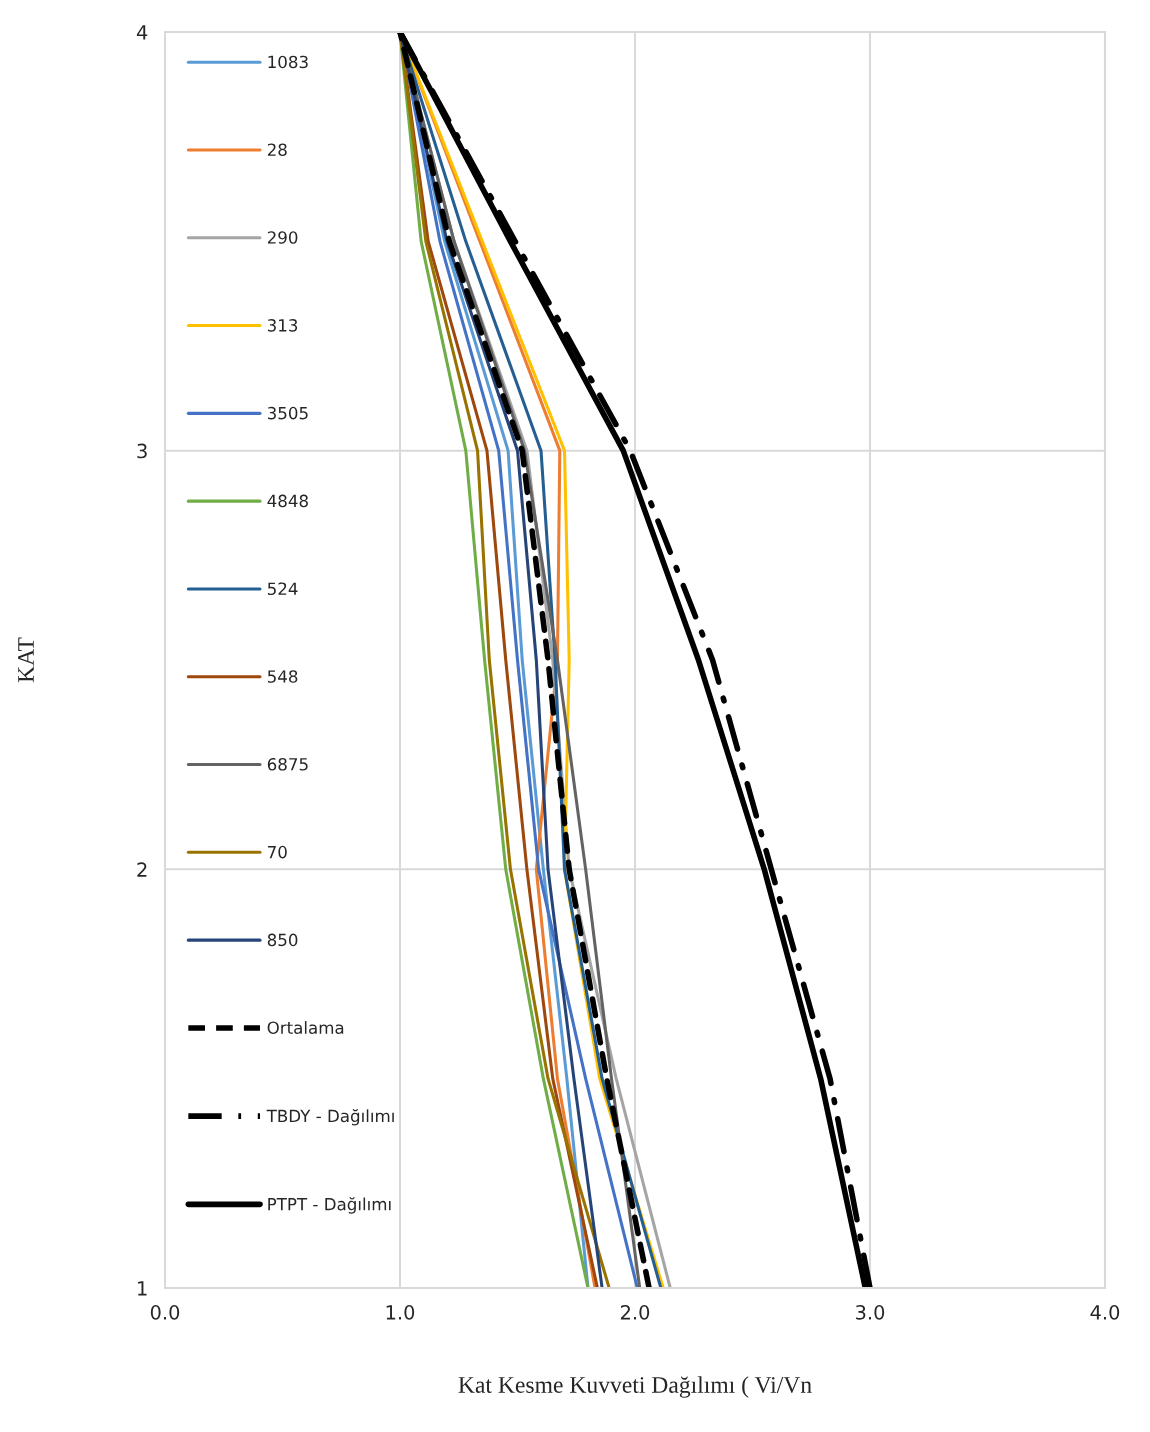 The image size is (1150, 1432). Describe the element at coordinates (277, 852) in the screenshot. I see `legend-label: 70` at that location.